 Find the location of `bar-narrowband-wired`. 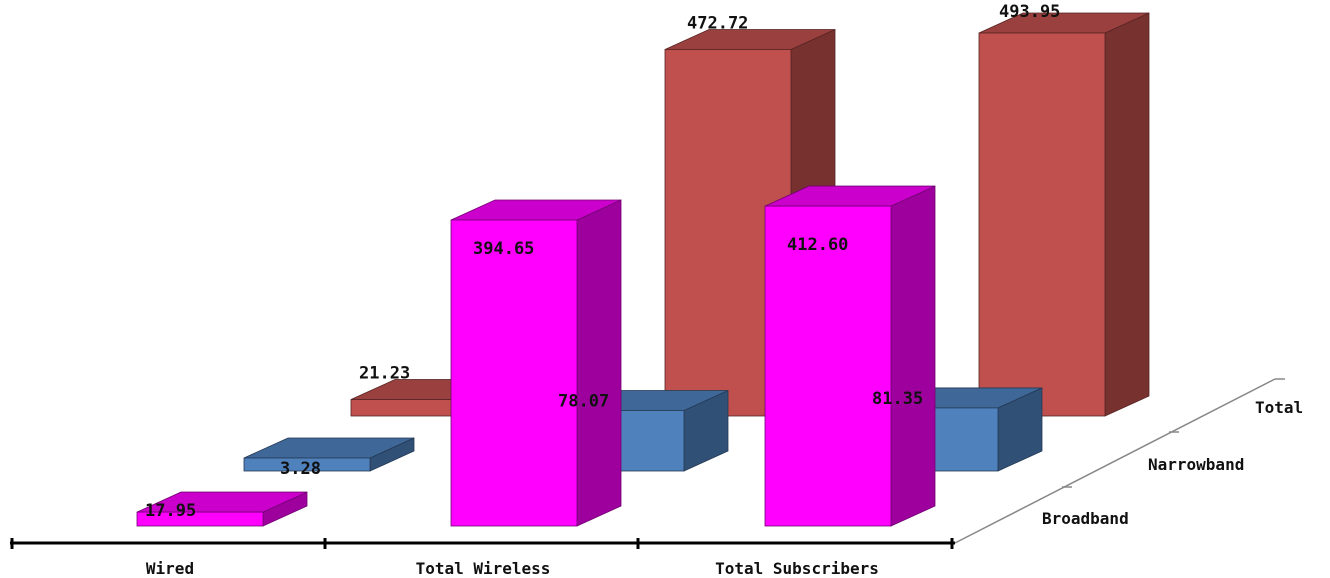

bar-narrowband-wired is located at coordinates (329, 454).